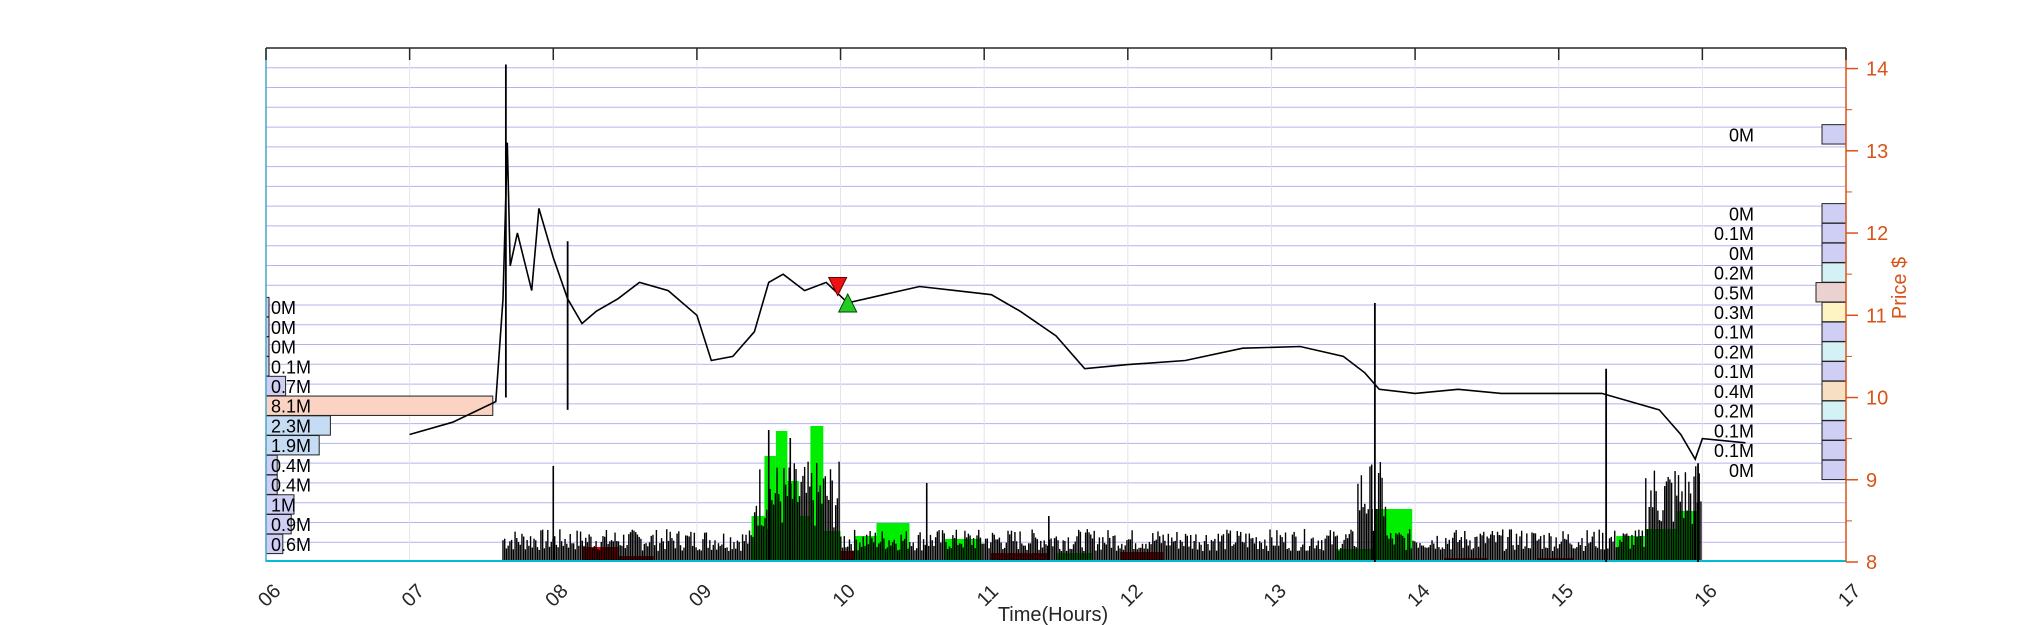 Image resolution: width=2031 pixels, height=625 pixels. What do you see at coordinates (1053, 614) in the screenshot?
I see `x-axis-label: Time(Hours)` at bounding box center [1053, 614].